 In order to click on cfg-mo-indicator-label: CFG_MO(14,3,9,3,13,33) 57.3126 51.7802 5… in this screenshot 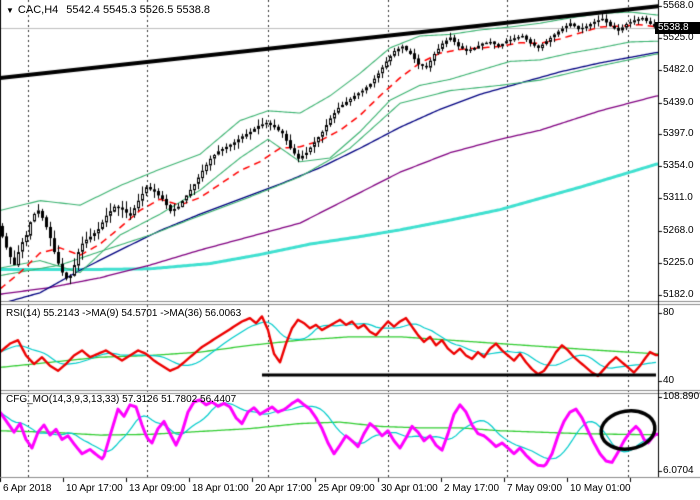, I will do `click(121, 399)`.